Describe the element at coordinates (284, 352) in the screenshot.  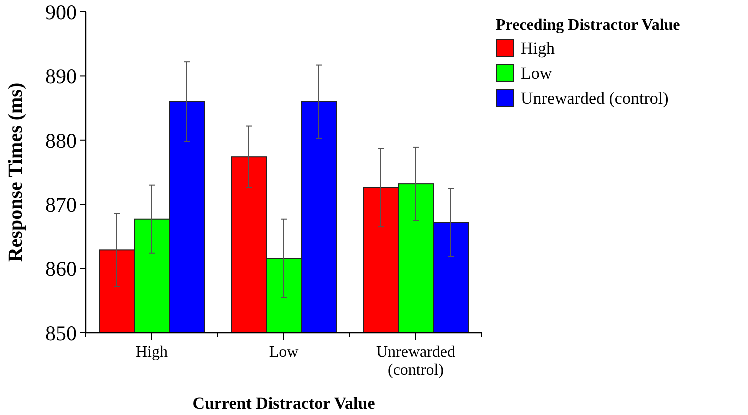
I see `x-tick-label: Low` at that location.